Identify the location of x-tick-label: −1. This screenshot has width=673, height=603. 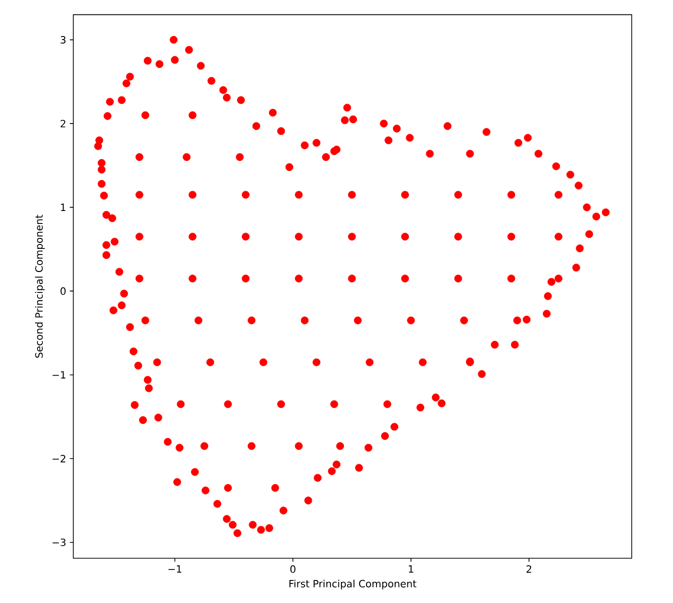
(175, 569).